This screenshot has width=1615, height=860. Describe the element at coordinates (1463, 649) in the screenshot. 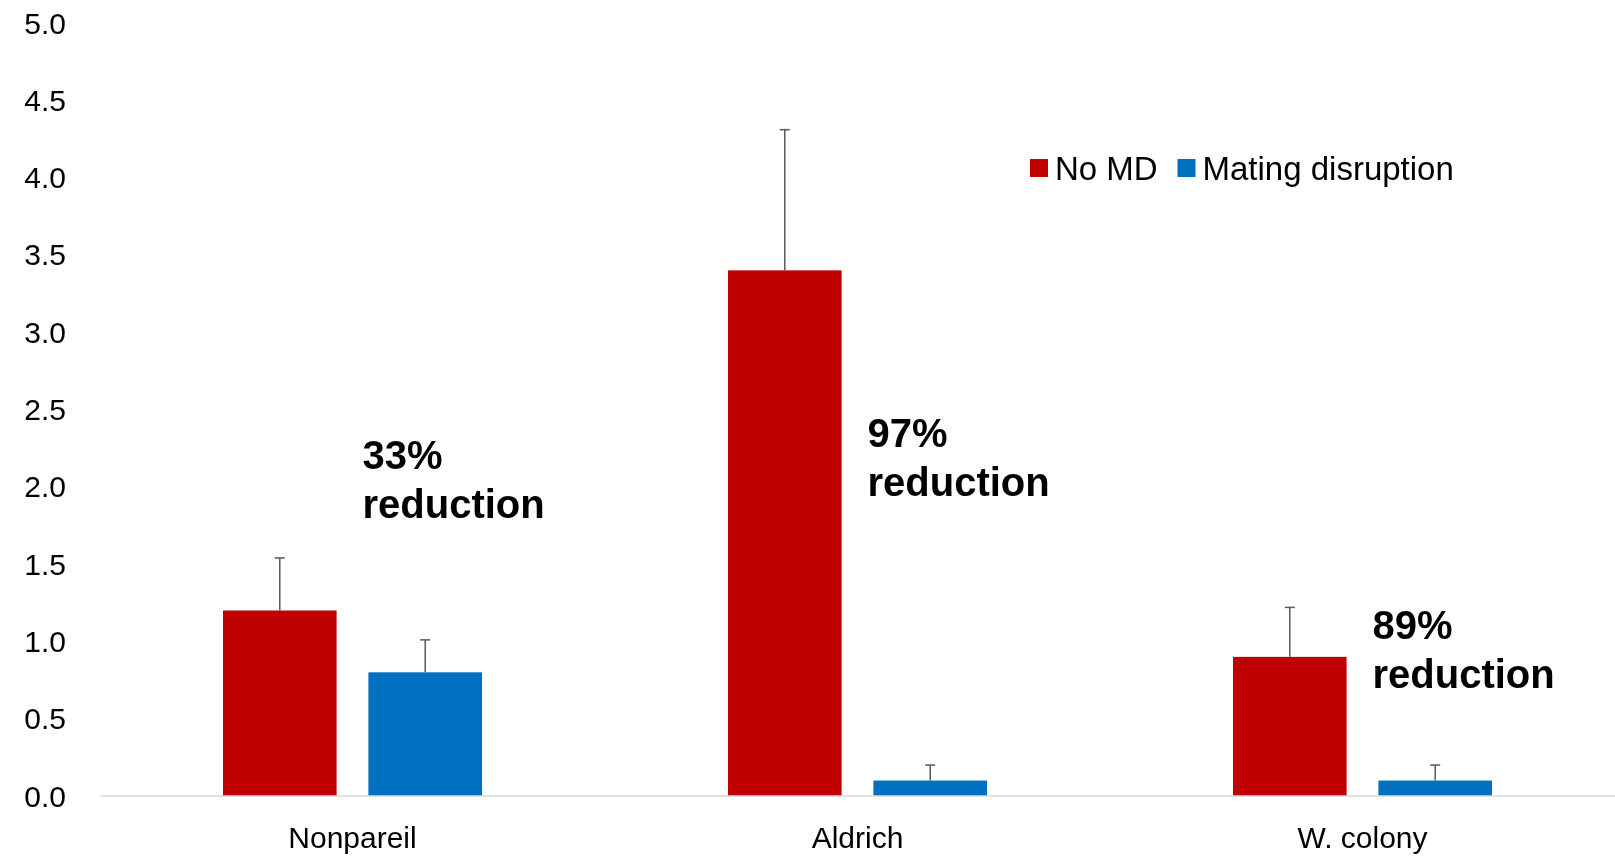

I see `annotation: 89% reduction` at that location.